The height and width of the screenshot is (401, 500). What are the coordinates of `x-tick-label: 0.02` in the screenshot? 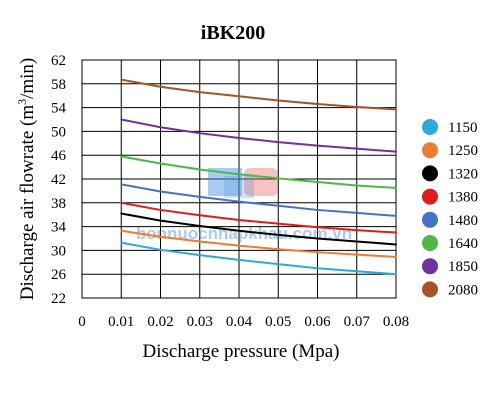 It's located at (160, 322).